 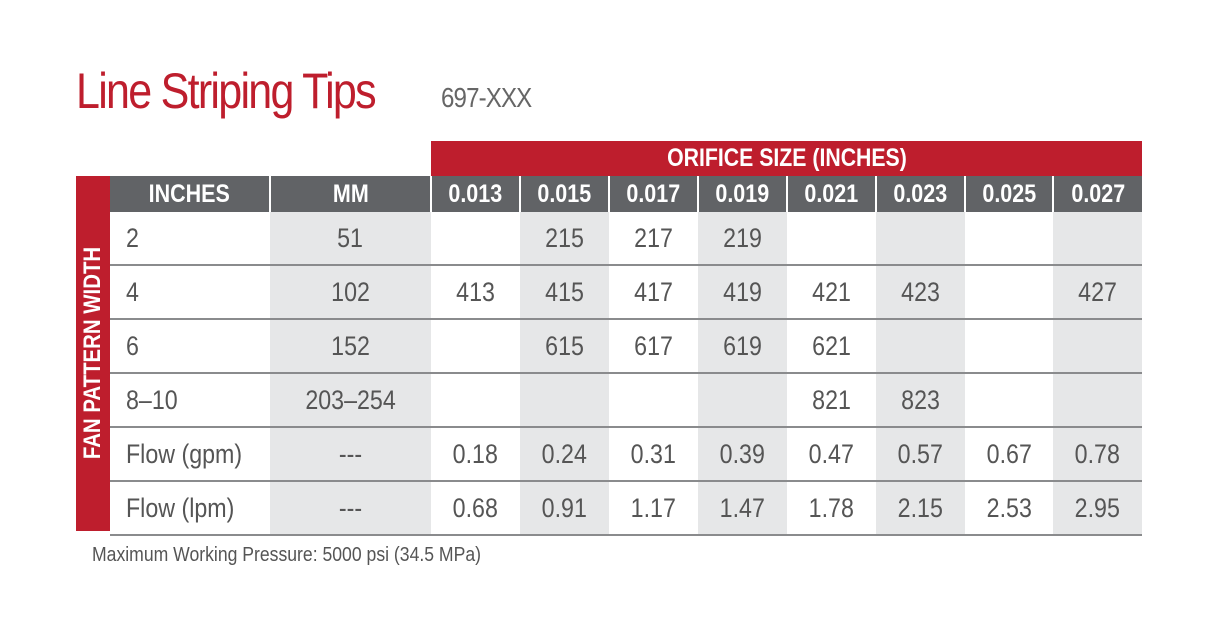 What do you see at coordinates (742, 345) in the screenshot?
I see `cell-value: 619` at bounding box center [742, 345].